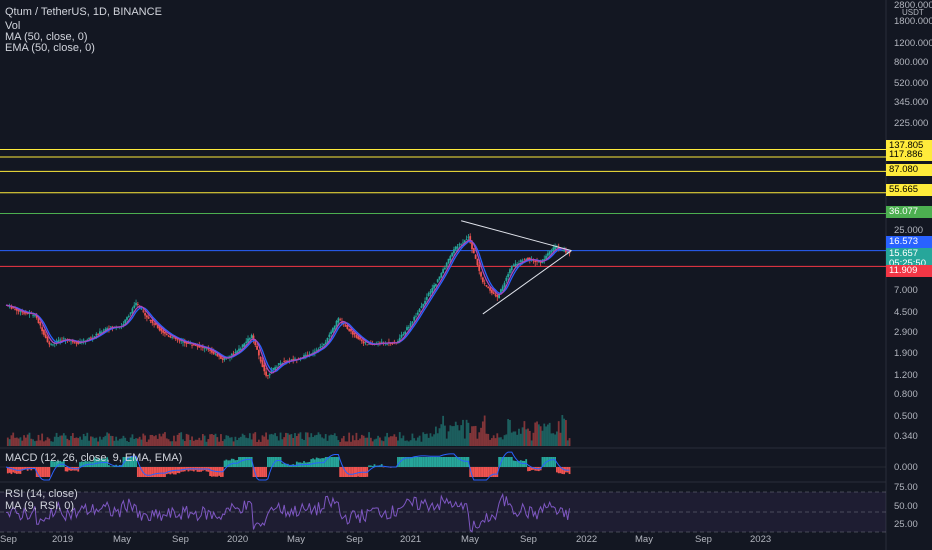 The width and height of the screenshot is (932, 550). What do you see at coordinates (516, 236) in the screenshot?
I see `triangle-upper-line` at bounding box center [516, 236].